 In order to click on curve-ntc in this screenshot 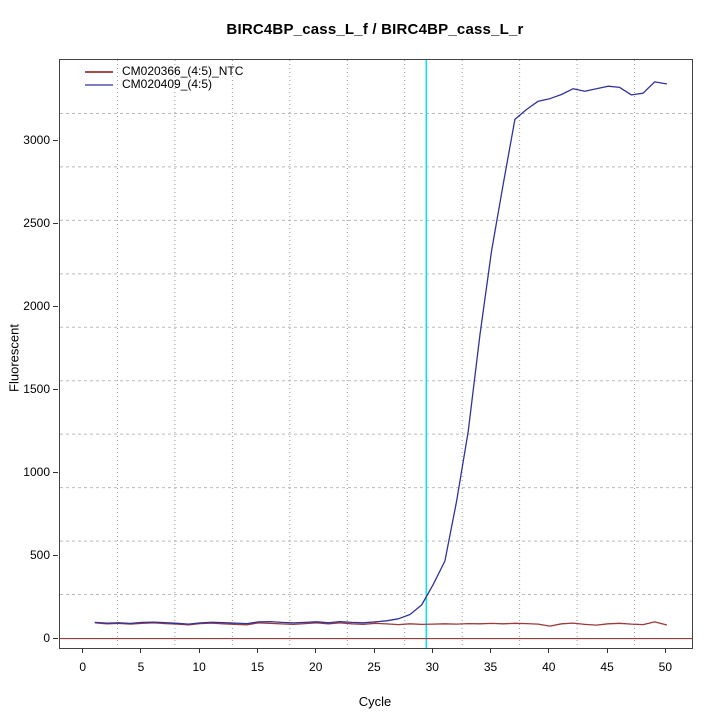, I will do `click(381, 624)`.